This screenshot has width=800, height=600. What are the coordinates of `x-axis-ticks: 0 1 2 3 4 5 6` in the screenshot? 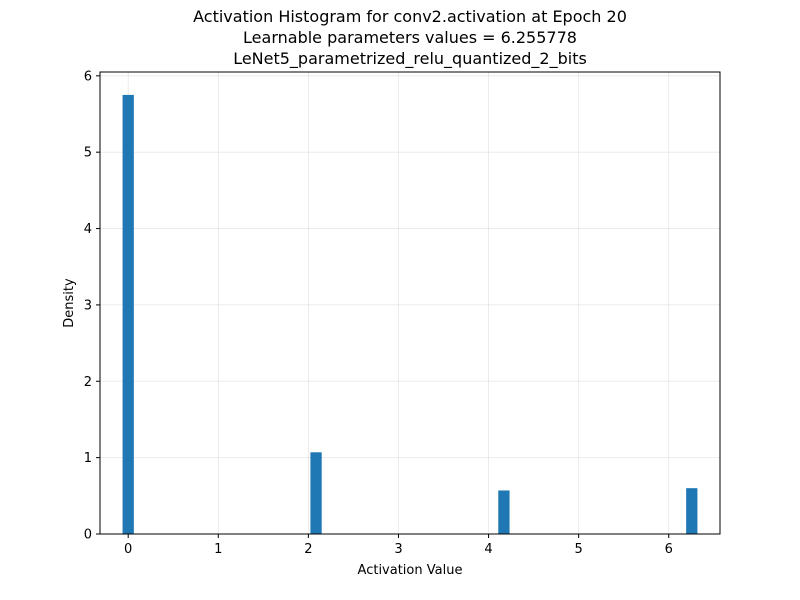 It's located at (398, 545).